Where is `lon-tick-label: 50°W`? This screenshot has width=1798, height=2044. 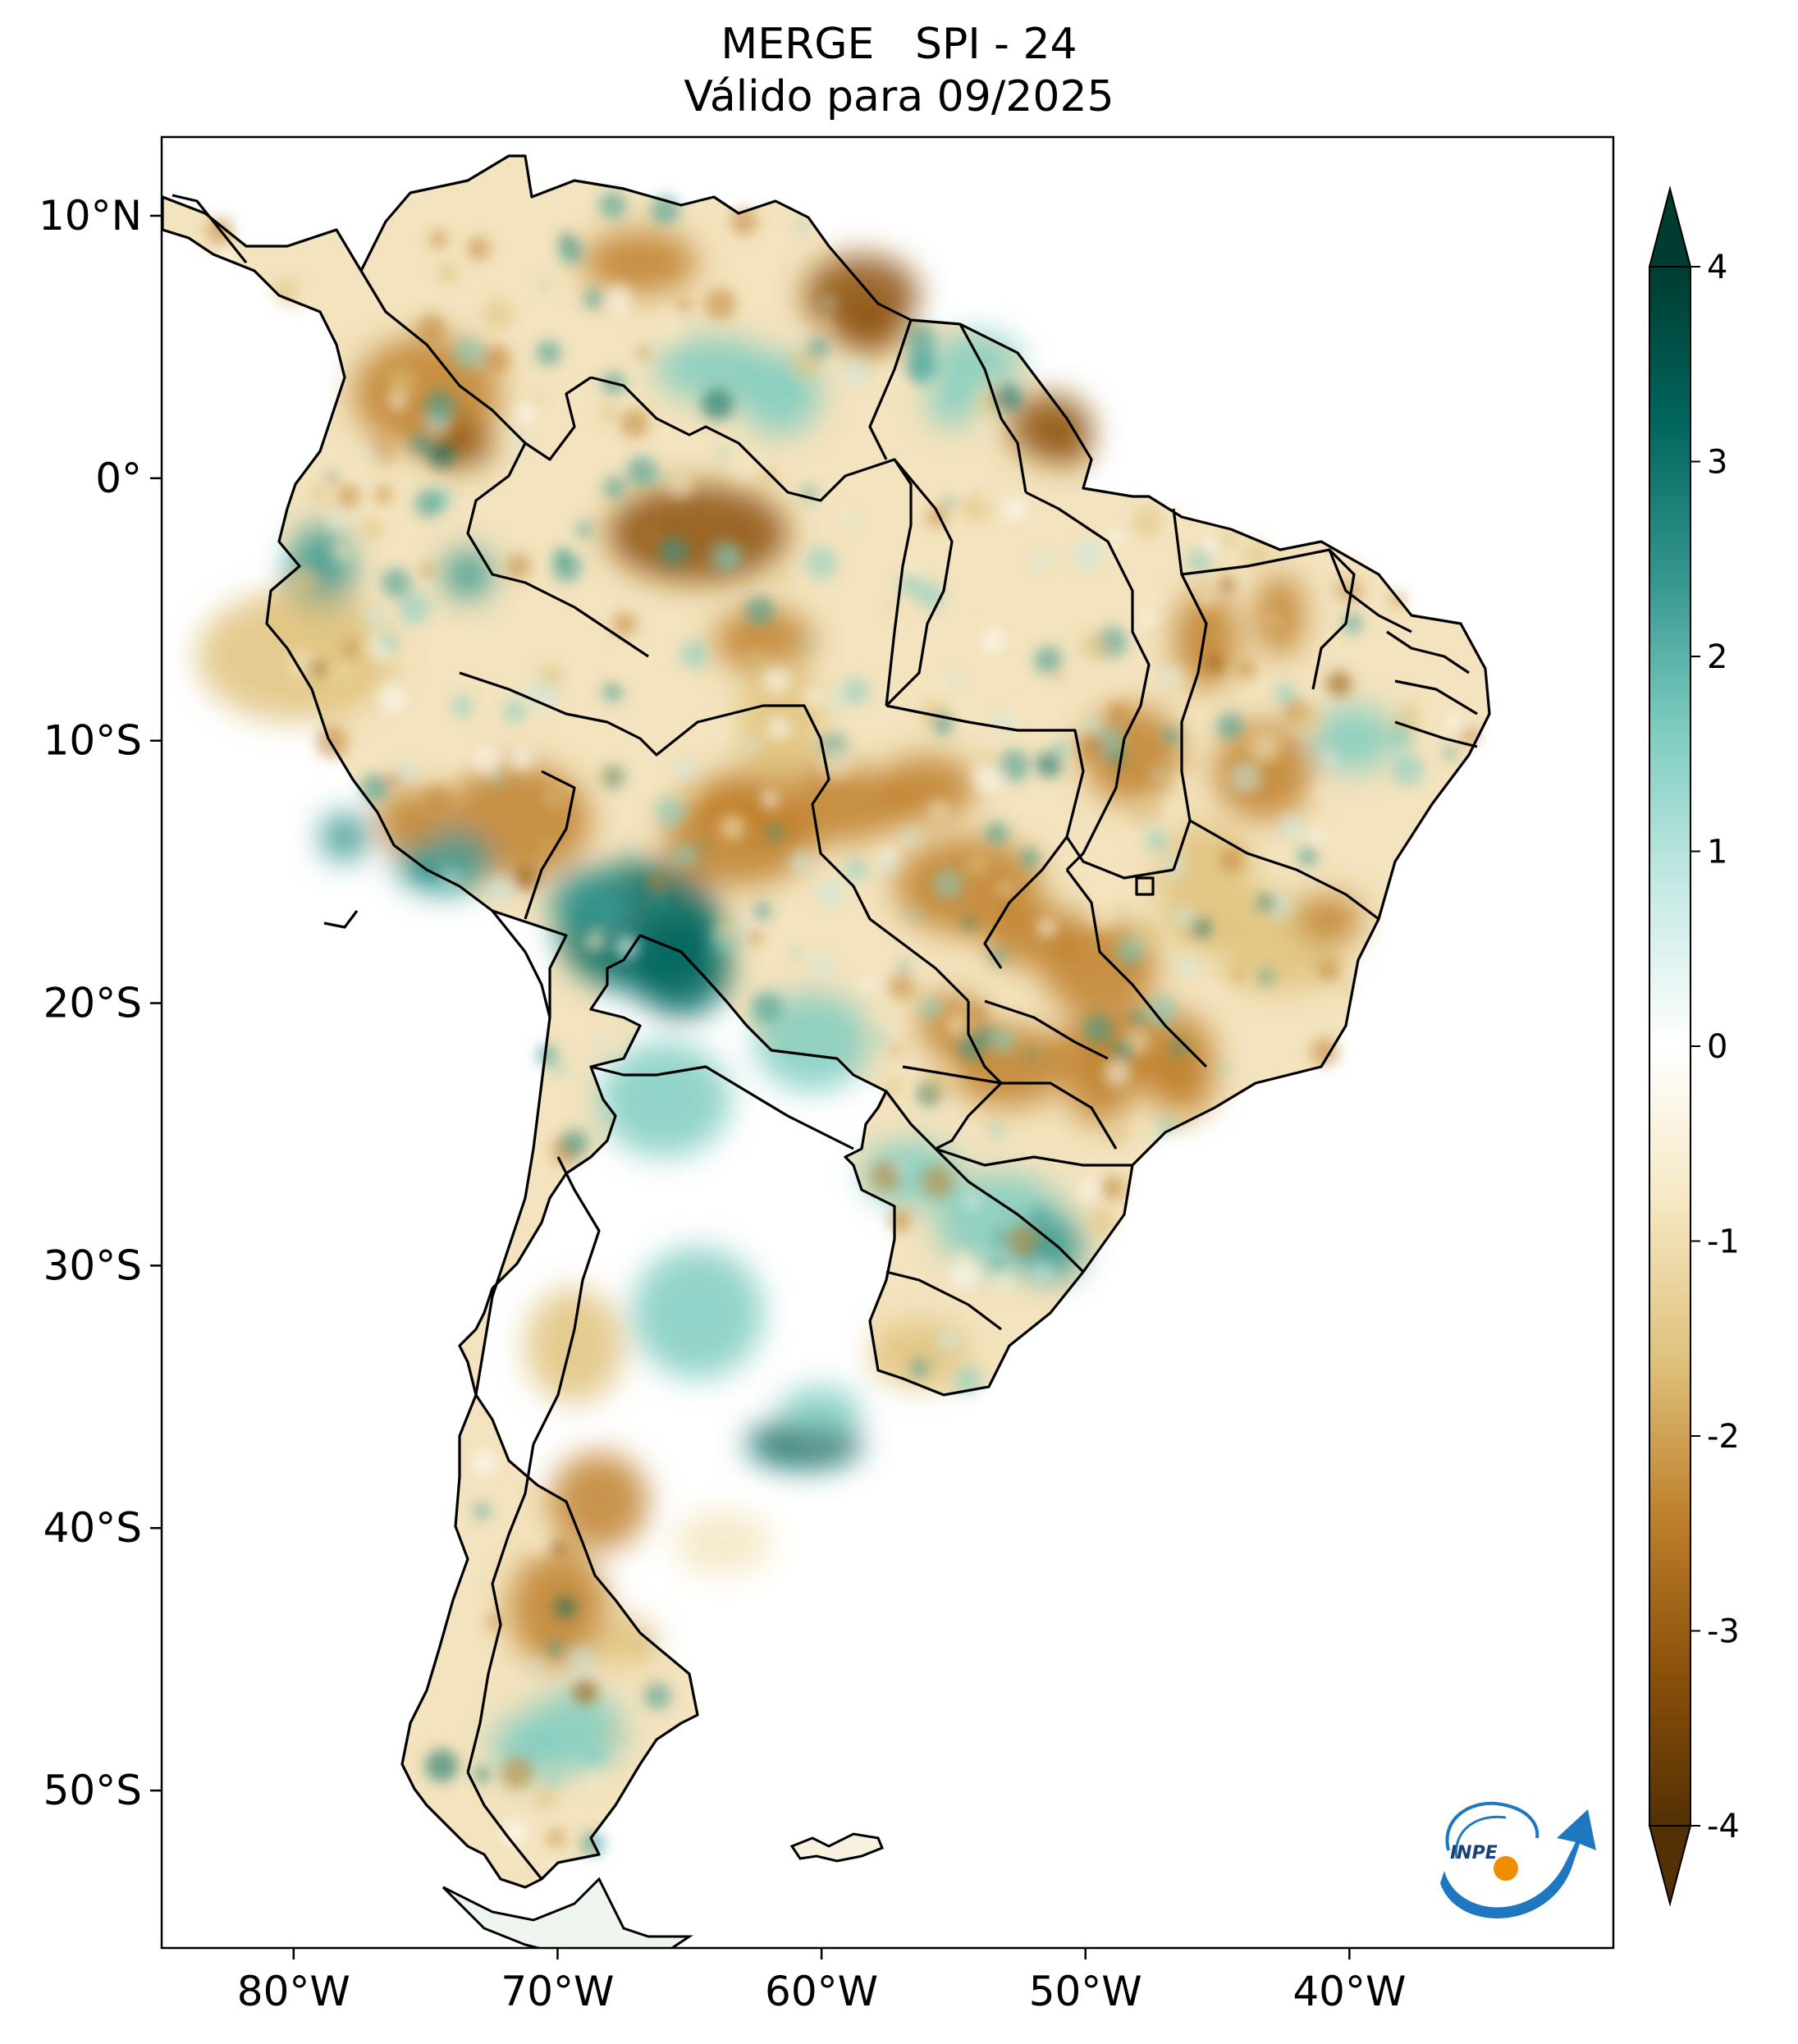 lon-tick-label: 50°W is located at coordinates (1085, 1992).